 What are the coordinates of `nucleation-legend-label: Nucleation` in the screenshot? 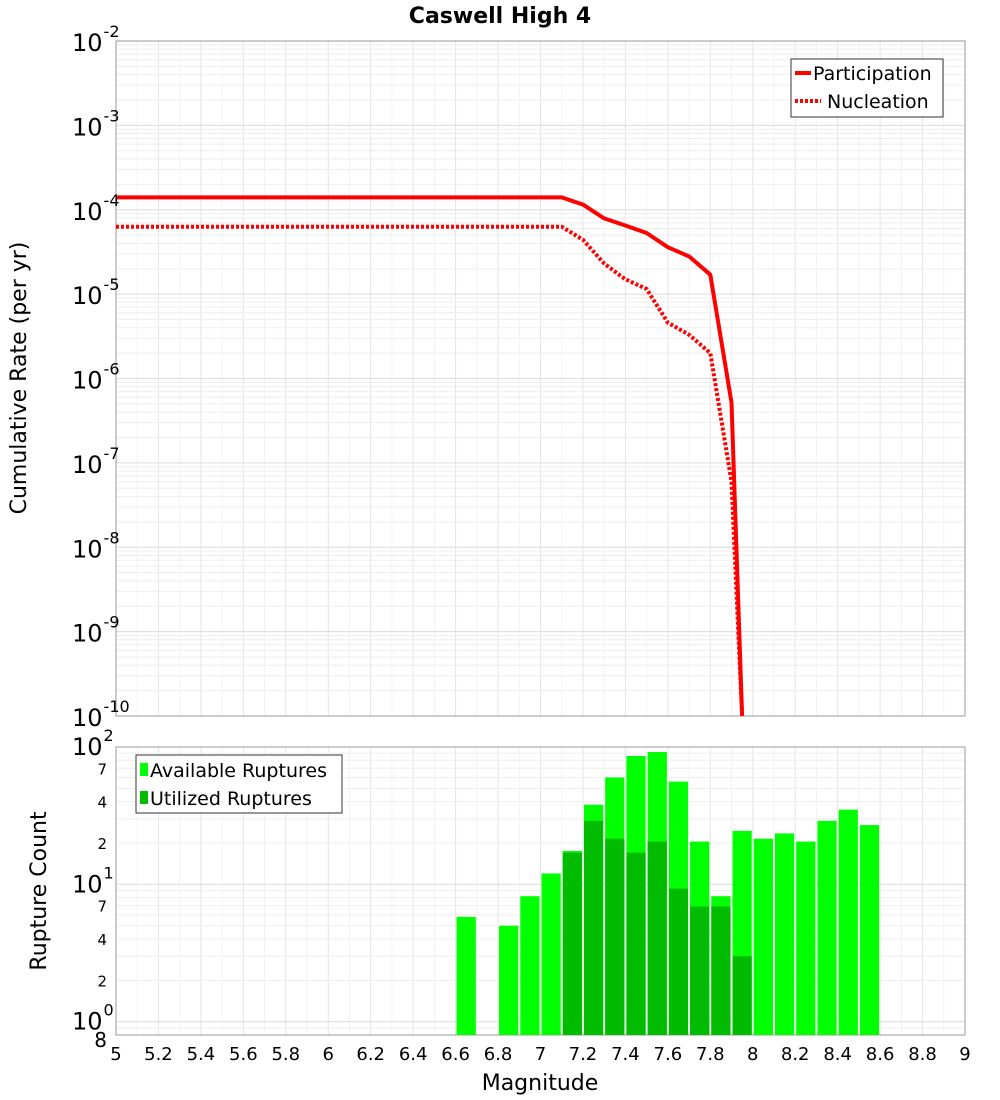 It's located at (878, 102).